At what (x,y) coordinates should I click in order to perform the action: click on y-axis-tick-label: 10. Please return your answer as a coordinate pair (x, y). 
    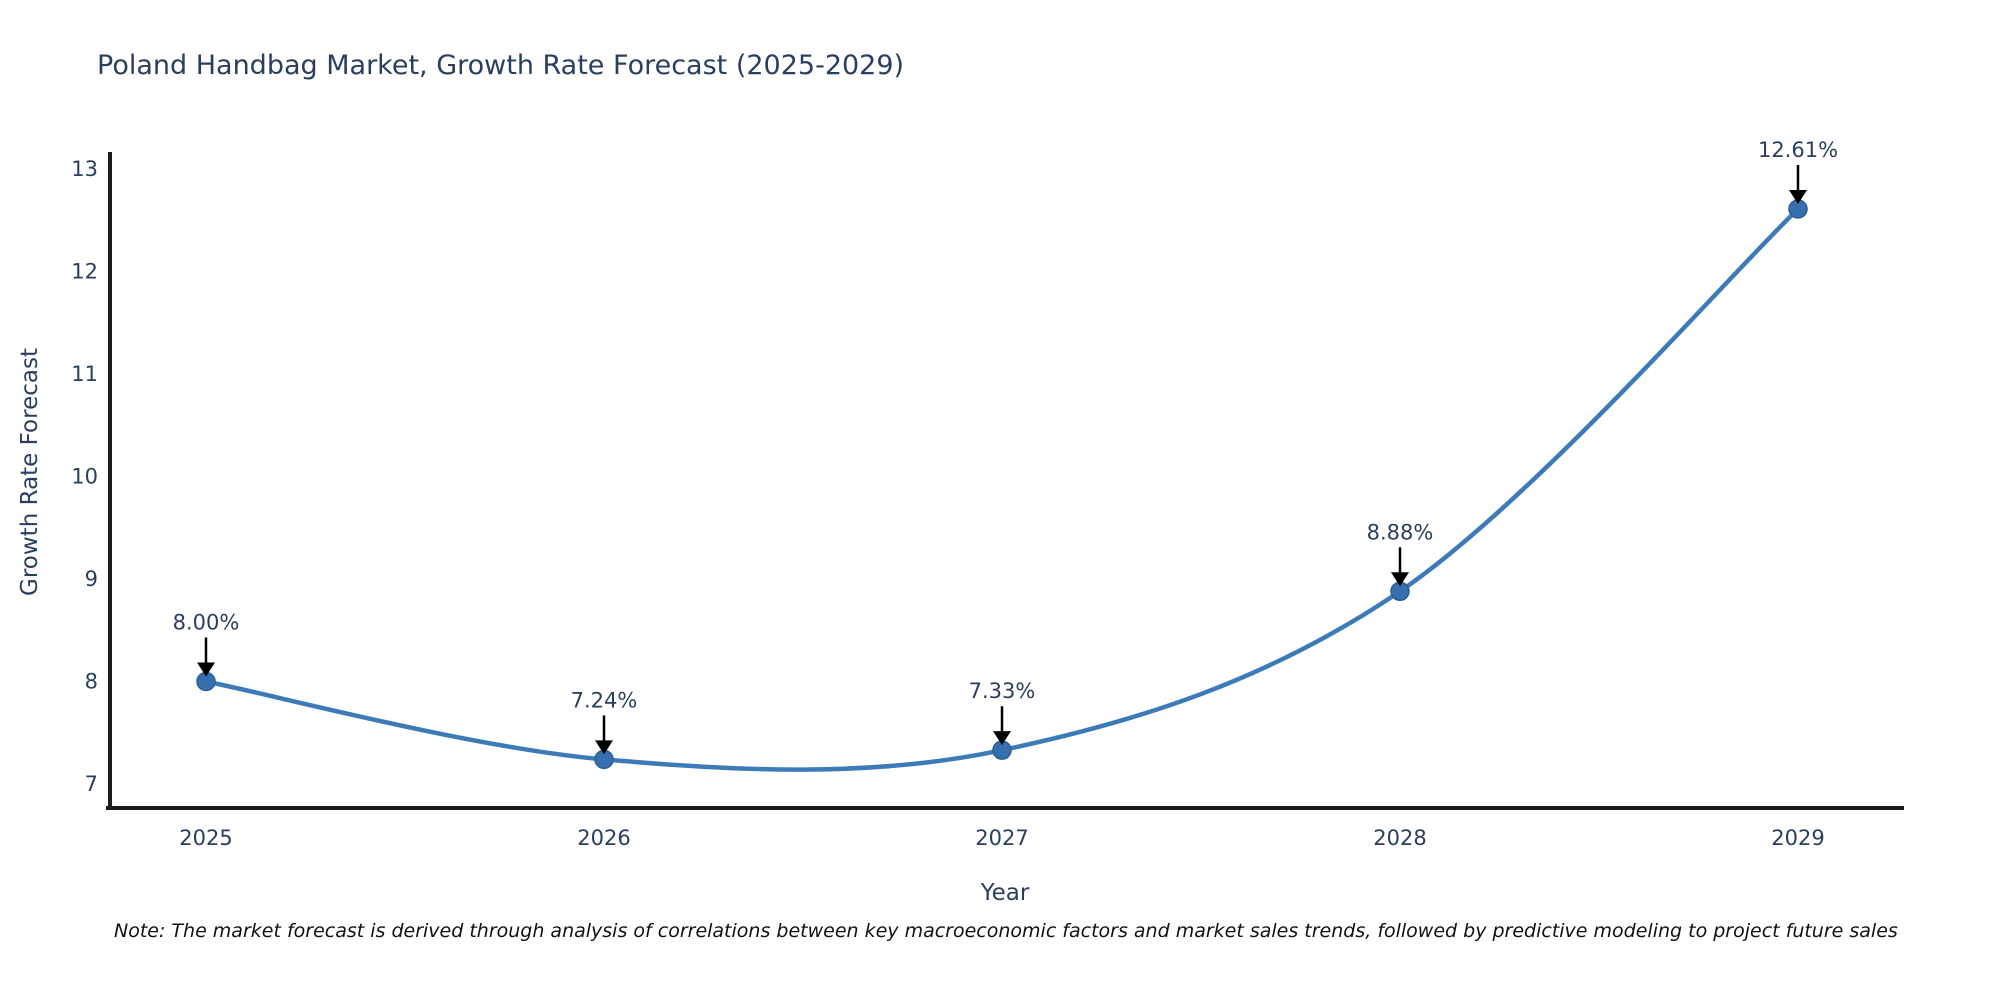
    Looking at the image, I should click on (84, 477).